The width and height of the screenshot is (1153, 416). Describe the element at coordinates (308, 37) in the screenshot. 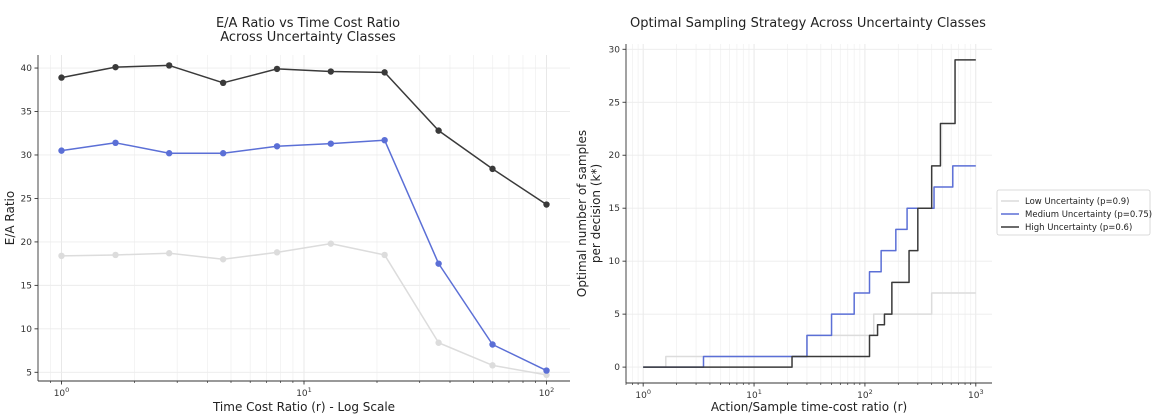

I see `chart-title: Across Uncertainty Classes` at that location.